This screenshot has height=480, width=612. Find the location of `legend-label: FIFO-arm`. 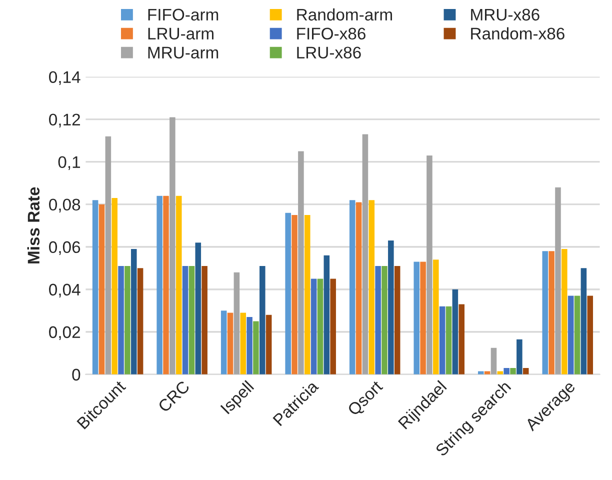

legend-label: FIFO-arm is located at coordinates (183, 14).